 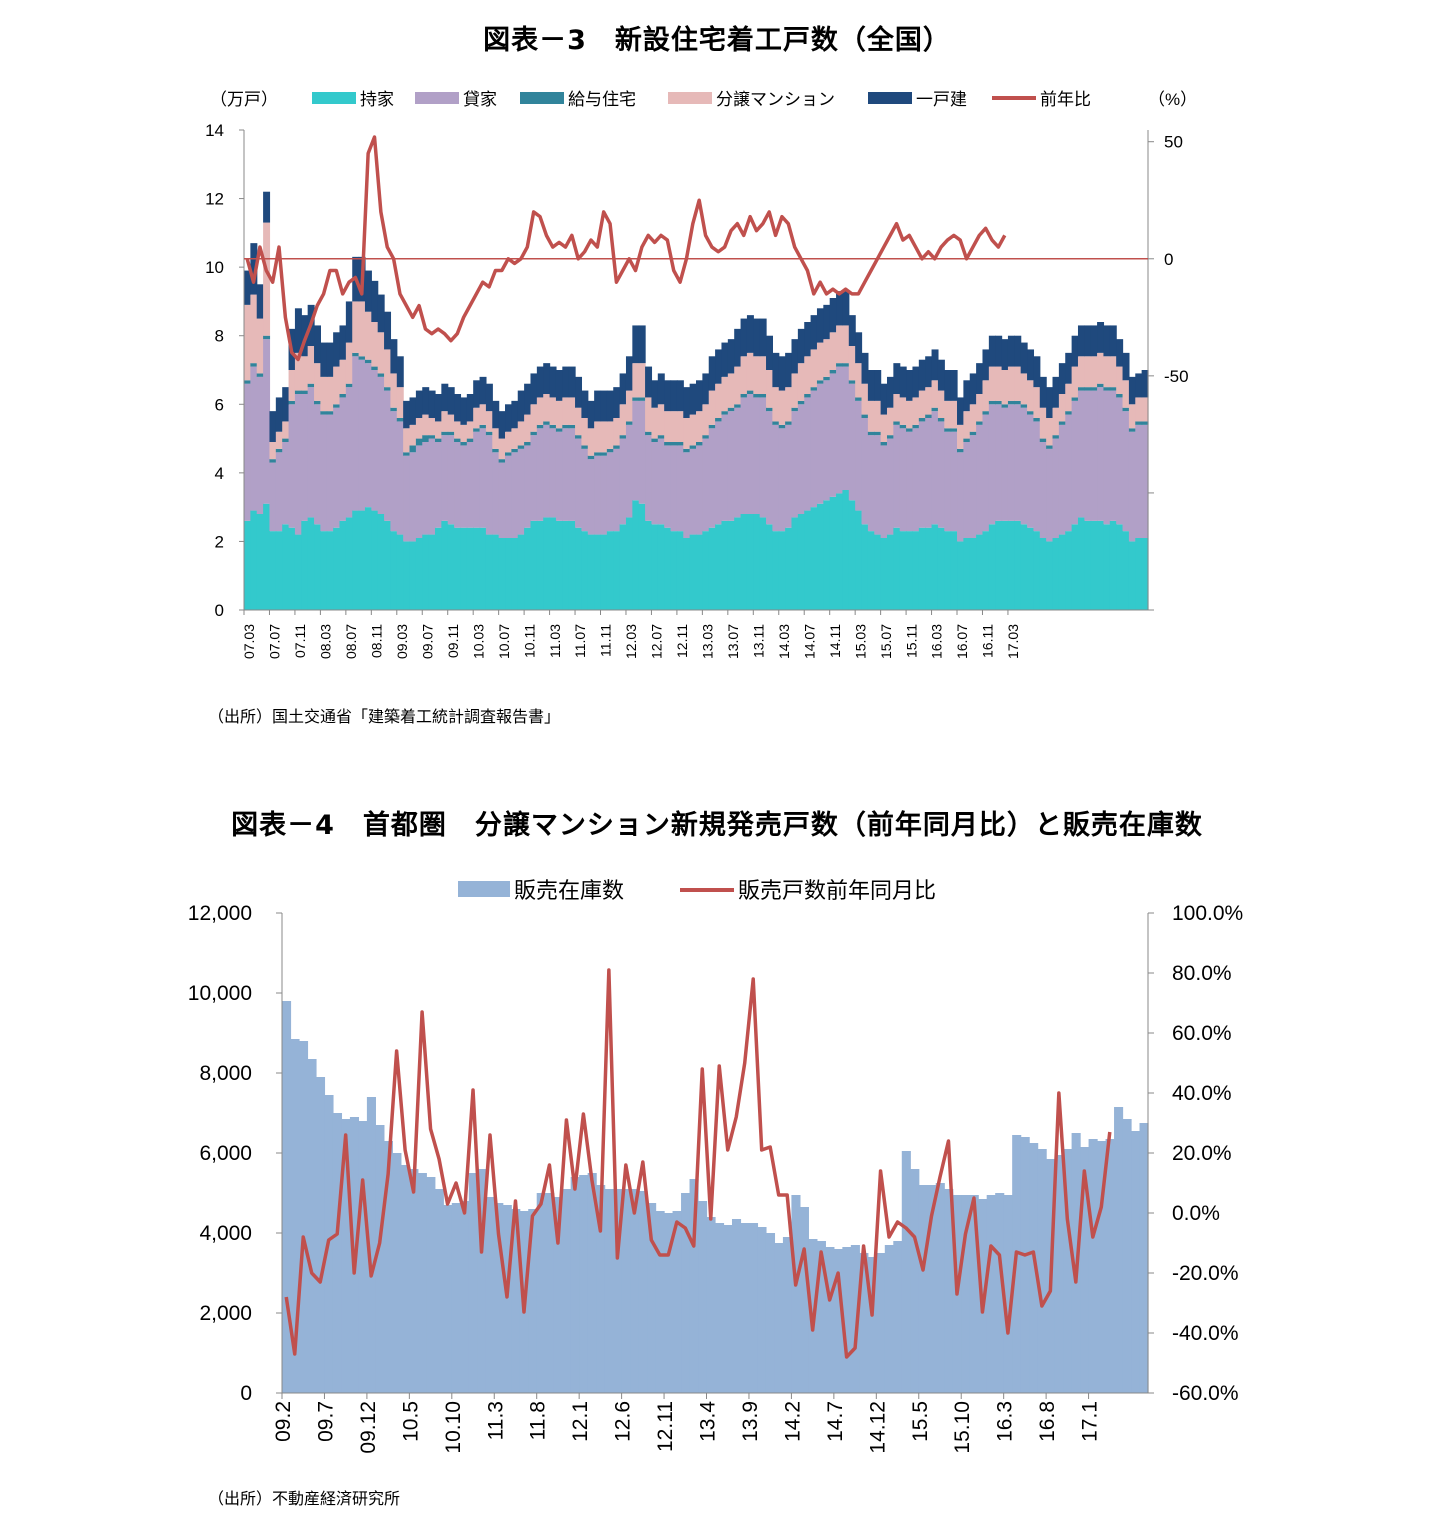 I want to click on chart2-xtick-label: 15.10, so click(x=962, y=1427).